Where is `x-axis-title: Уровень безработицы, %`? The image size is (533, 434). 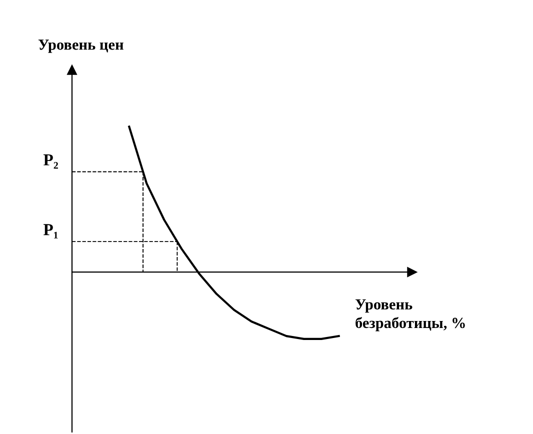 x-axis-title: Уровень безработицы, % is located at coordinates (410, 315).